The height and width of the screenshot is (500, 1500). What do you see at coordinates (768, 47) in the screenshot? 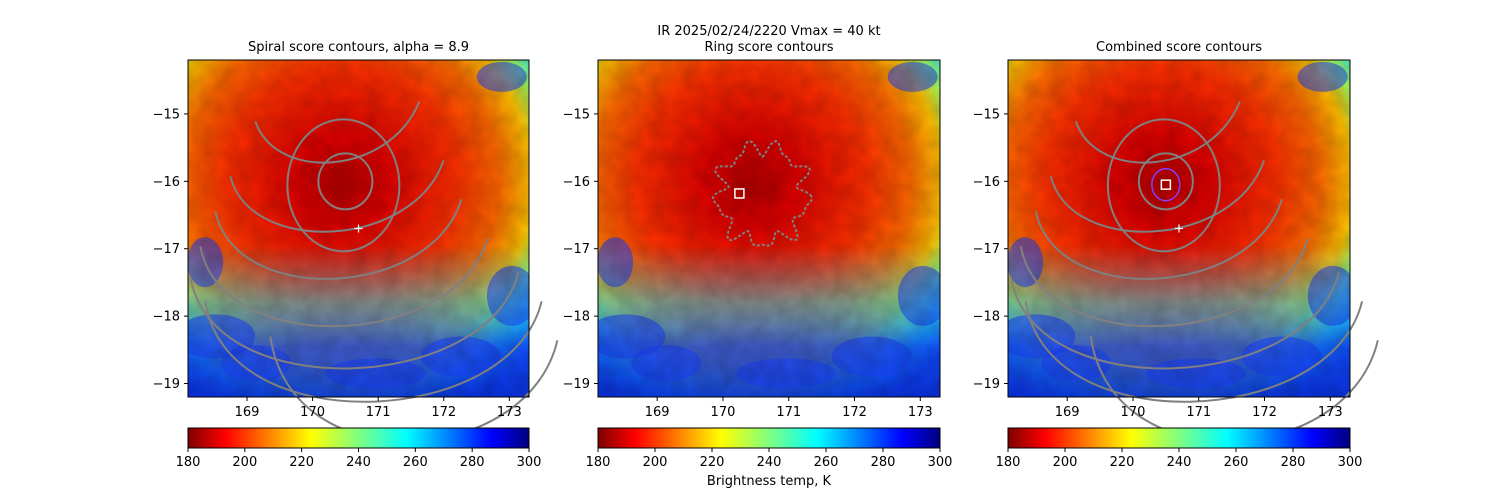
I see `panel-title: Ring score contours` at bounding box center [768, 47].